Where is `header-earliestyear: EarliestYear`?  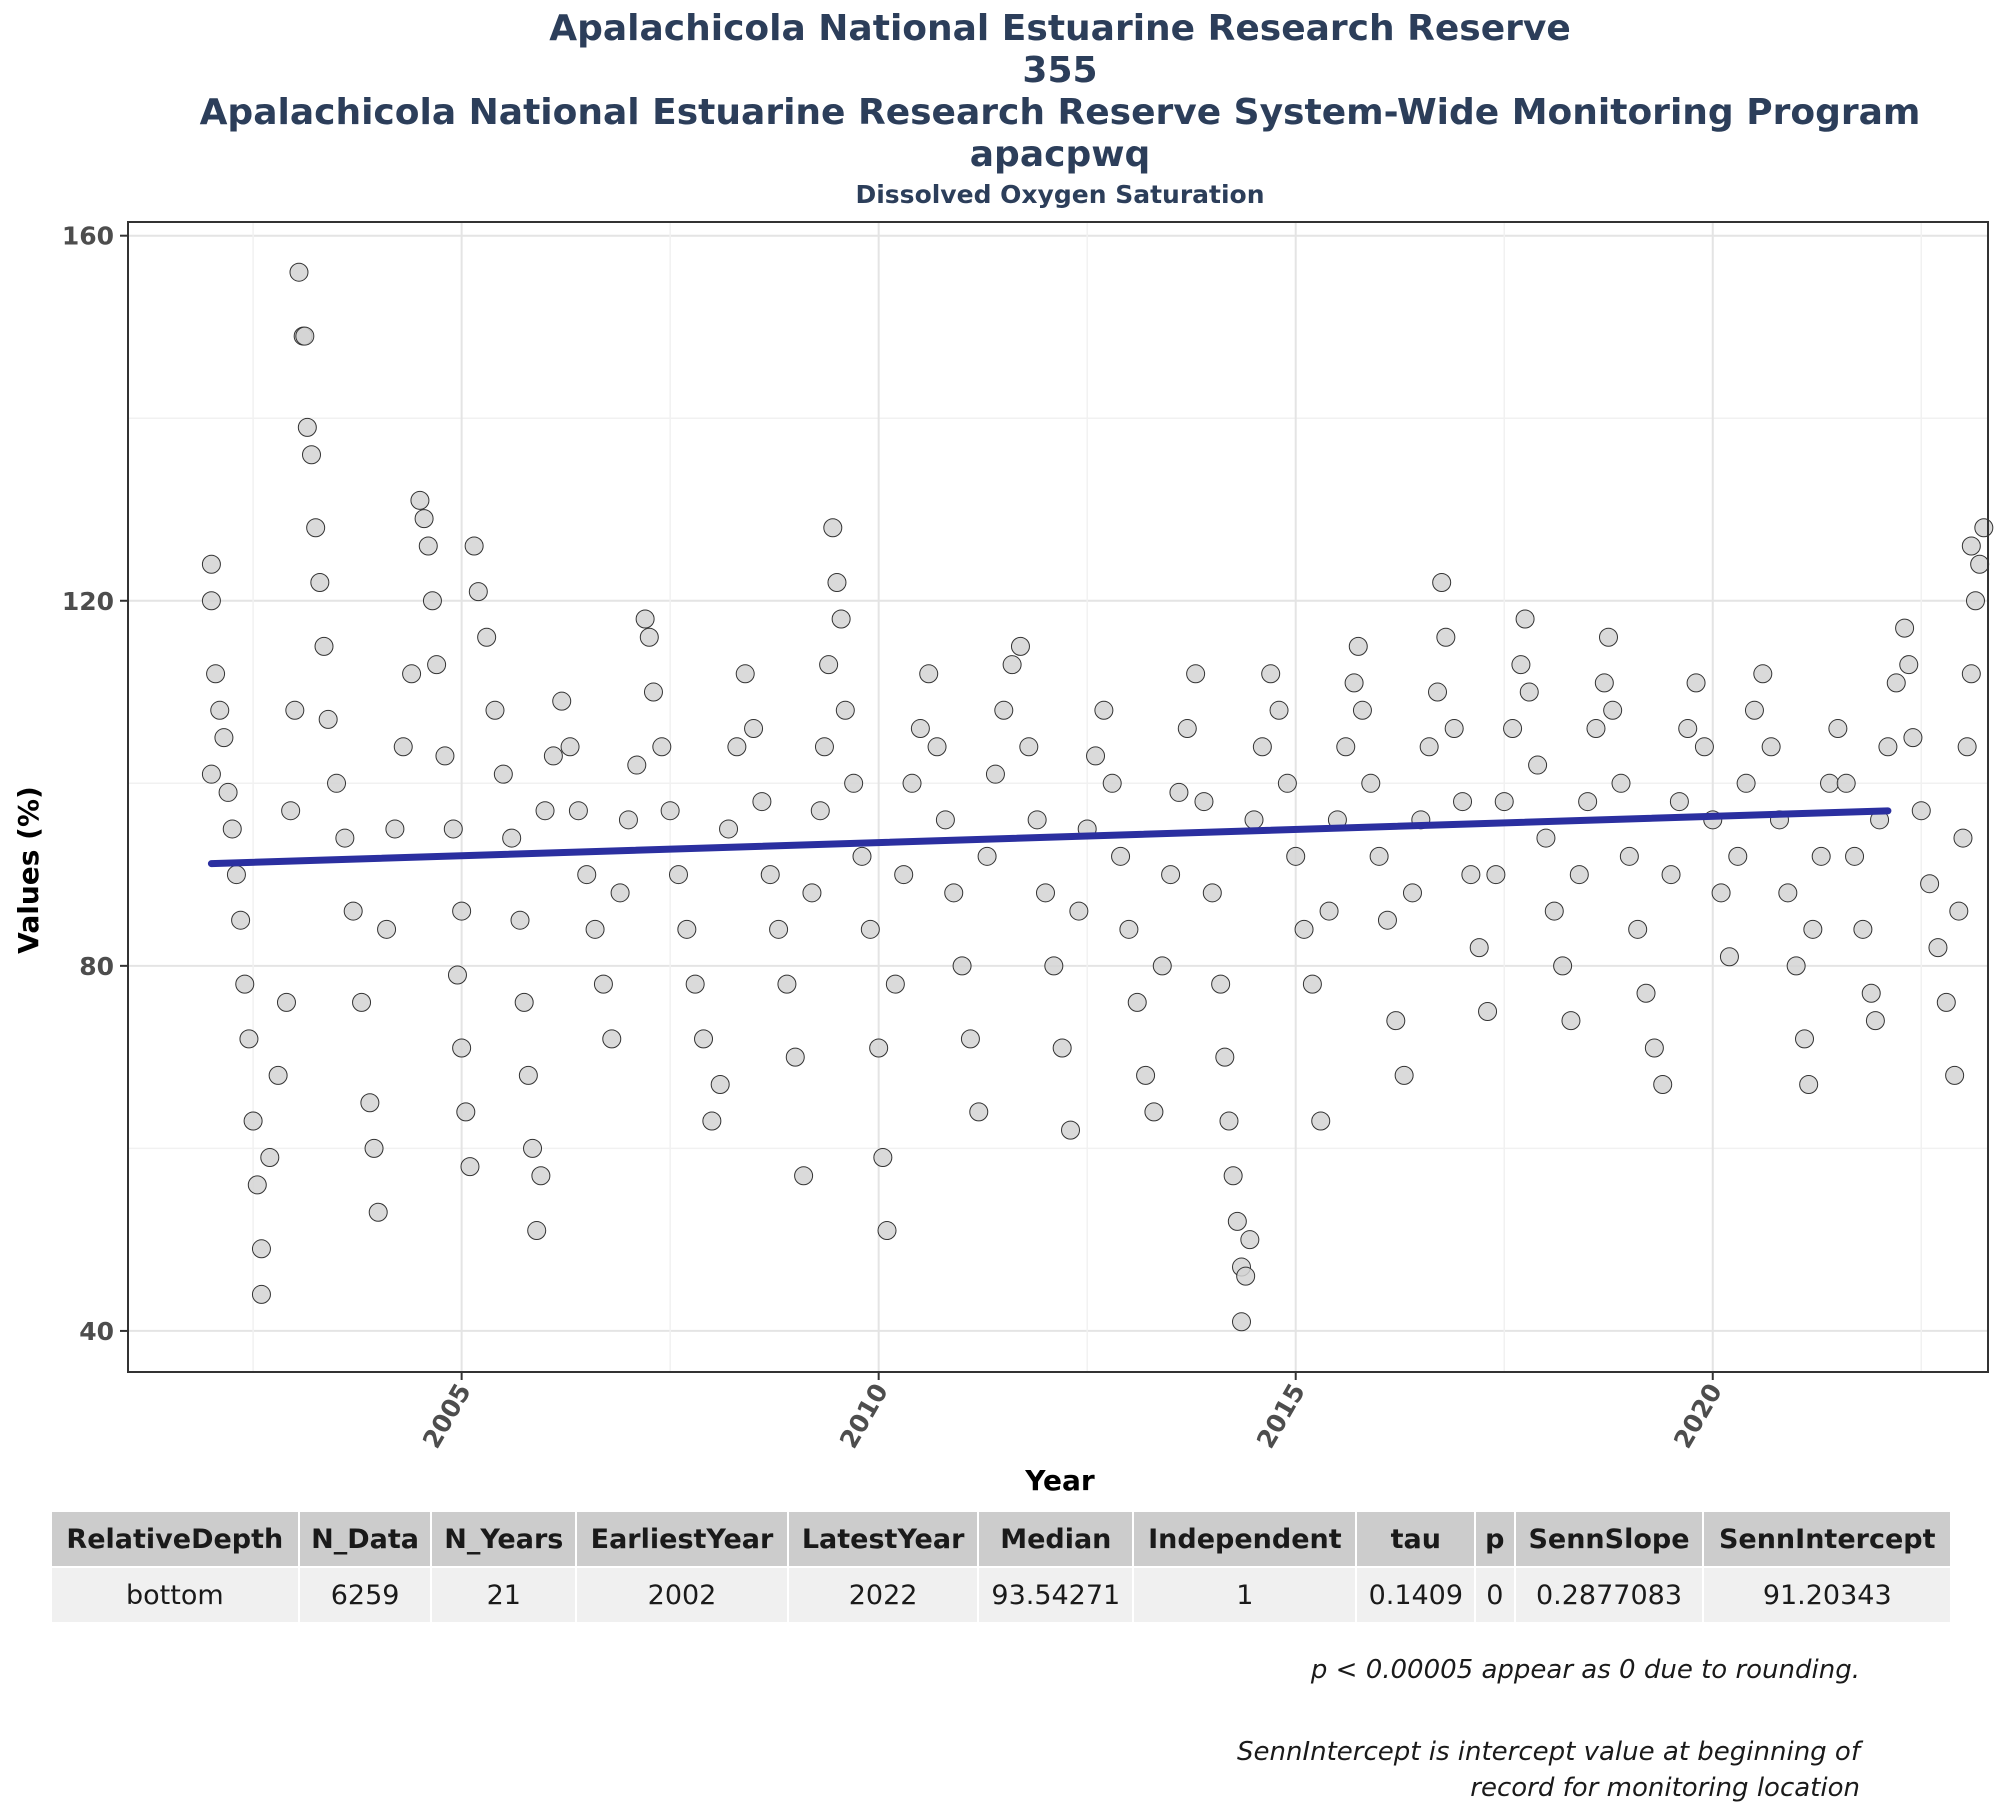 header-earliestyear: EarliestYear is located at coordinates (682, 1539).